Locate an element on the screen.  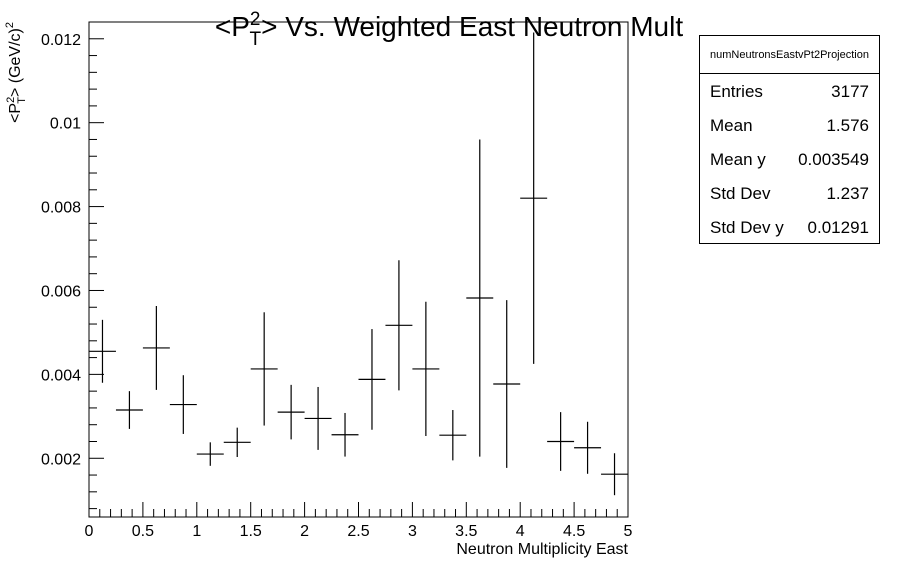
stats-value: 0.003549 is located at coordinates (833, 159).